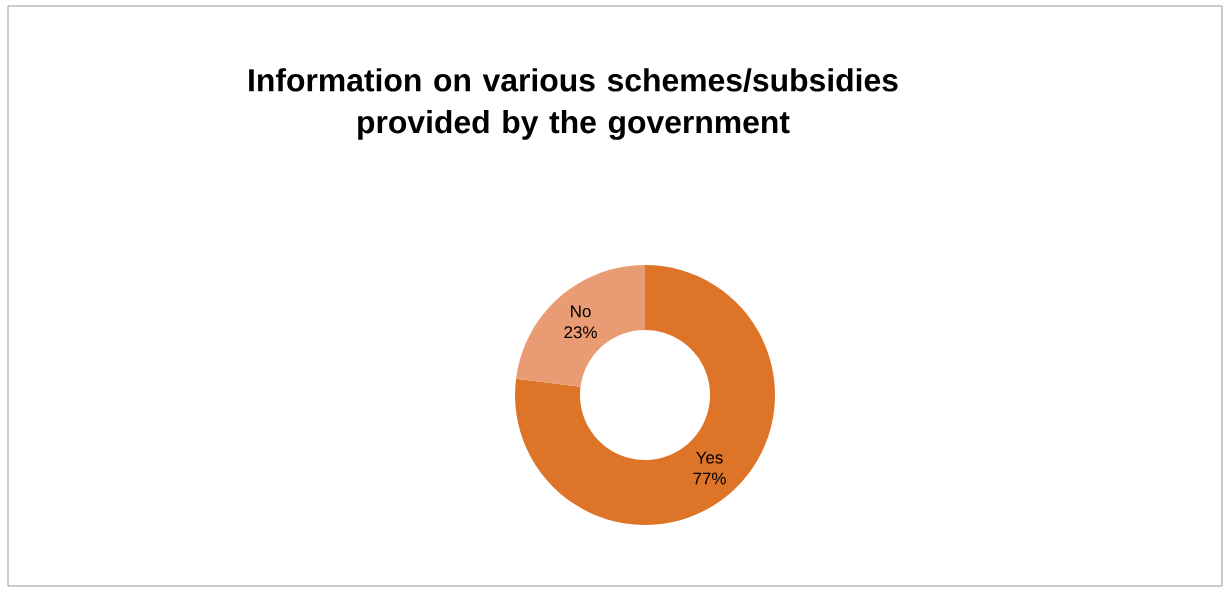 This screenshot has height=592, width=1230. Describe the element at coordinates (709, 457) in the screenshot. I see `slice-label: Yes` at that location.